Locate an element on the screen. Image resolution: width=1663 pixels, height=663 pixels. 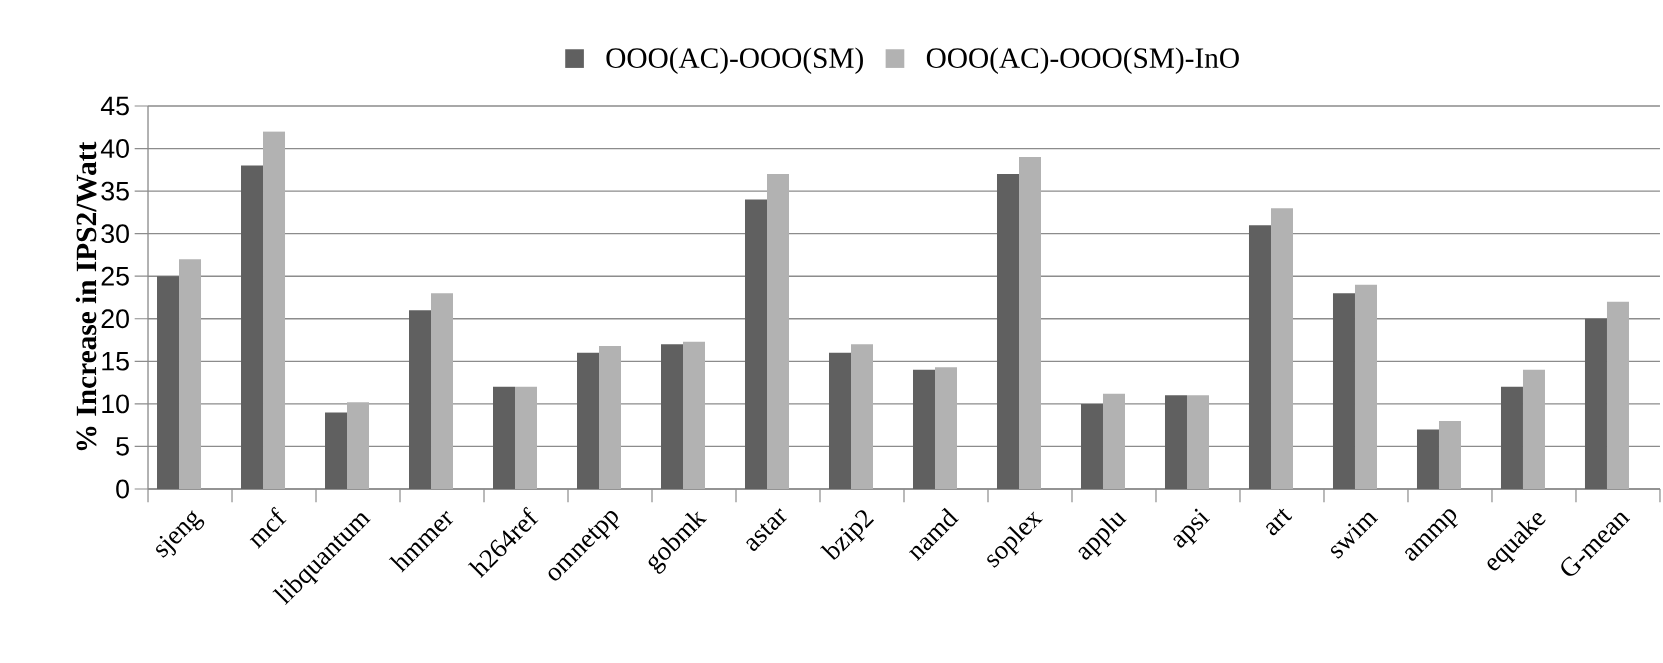
y-tick-label: 5 is located at coordinates (122, 446).